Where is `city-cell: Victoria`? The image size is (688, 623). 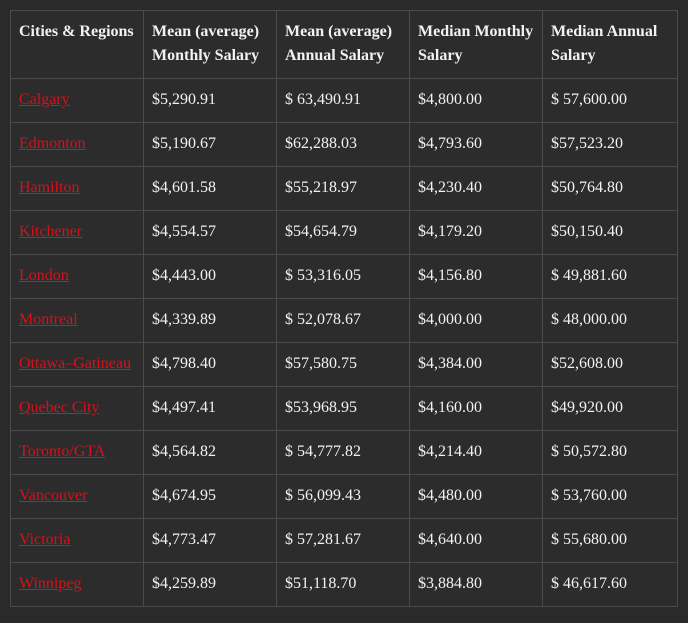
city-cell: Victoria is located at coordinates (77, 540).